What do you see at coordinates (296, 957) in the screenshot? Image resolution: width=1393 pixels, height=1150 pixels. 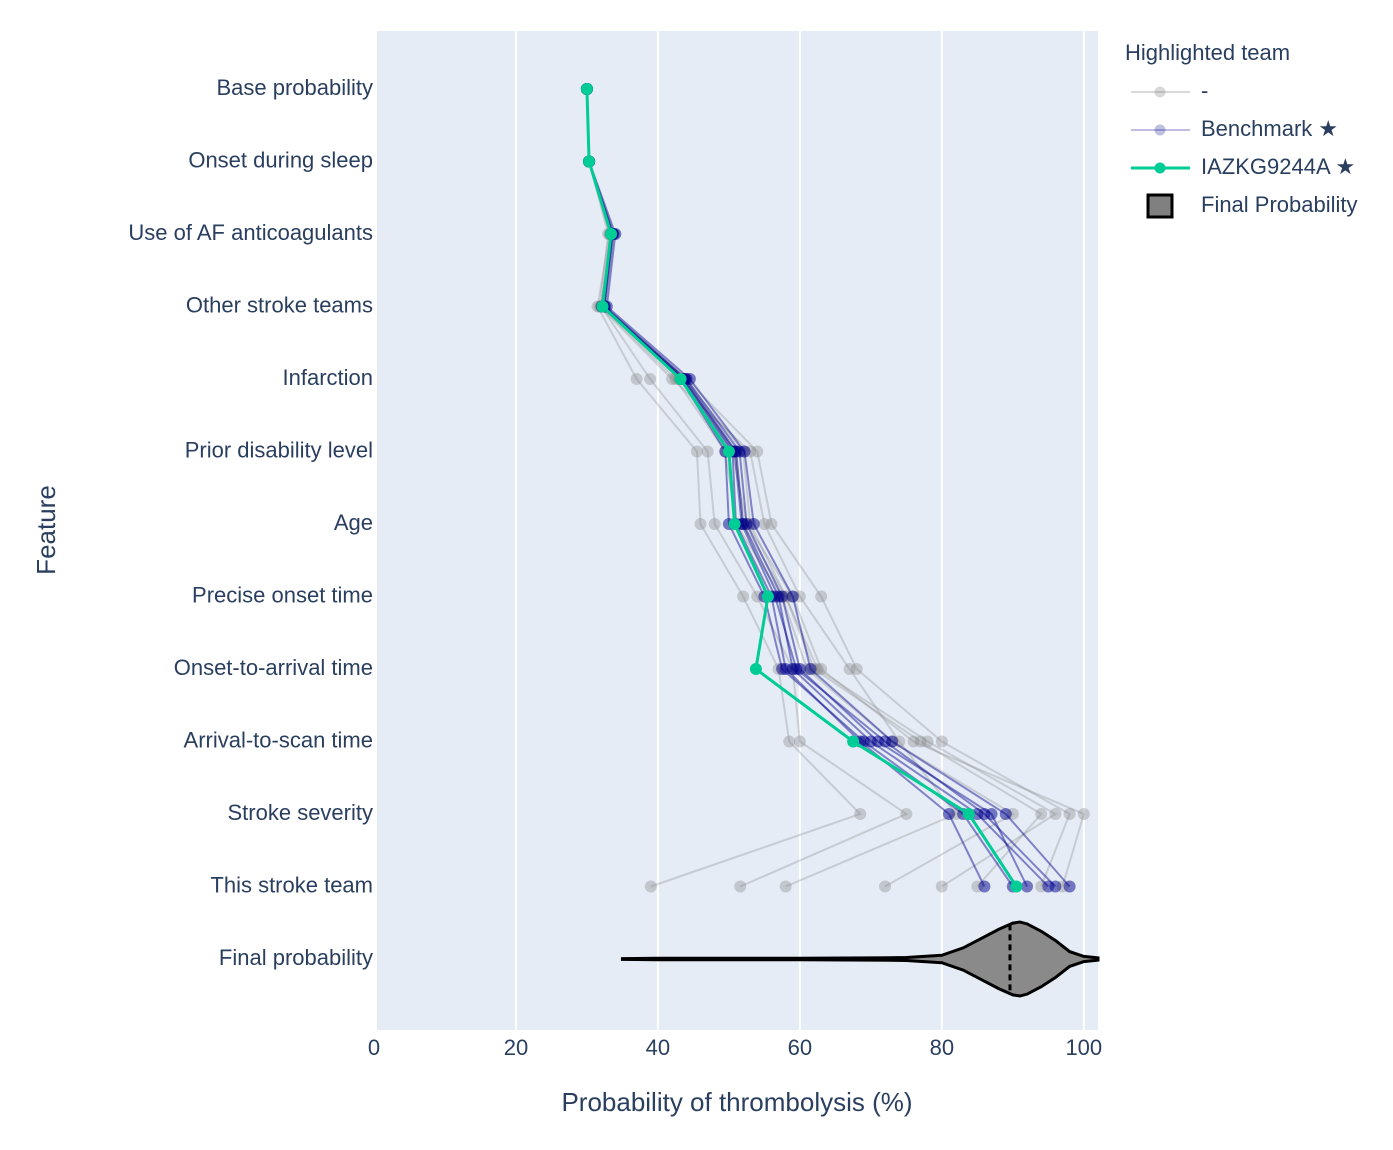 I see `y-tick-label: Final probability` at bounding box center [296, 957].